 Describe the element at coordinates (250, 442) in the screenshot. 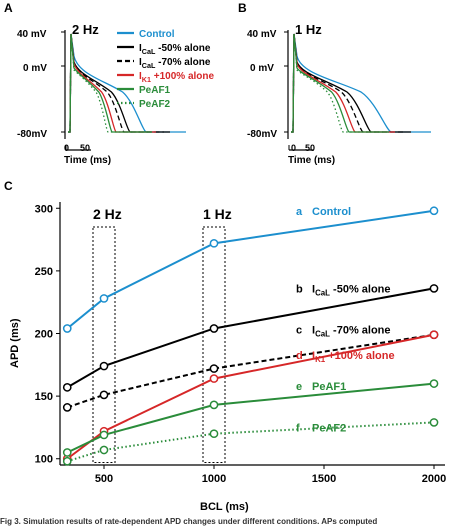

I see `series-line-f` at that location.